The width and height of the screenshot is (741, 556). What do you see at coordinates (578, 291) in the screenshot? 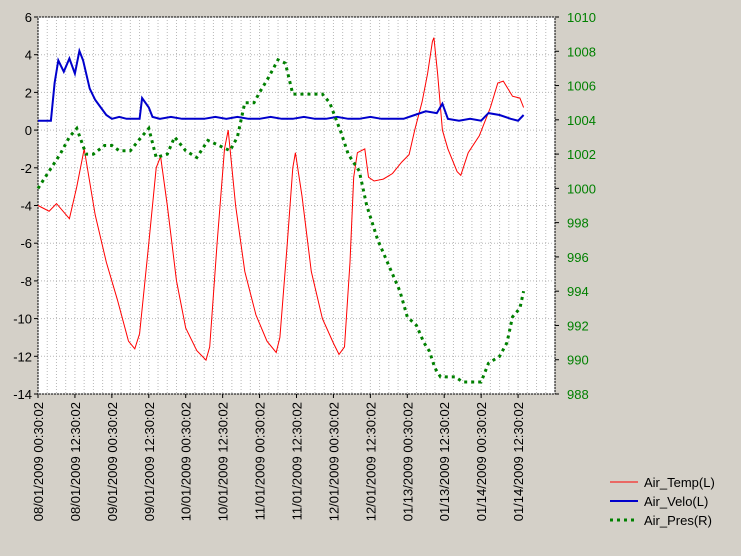
I see `right-tick-label: 994` at bounding box center [578, 291].